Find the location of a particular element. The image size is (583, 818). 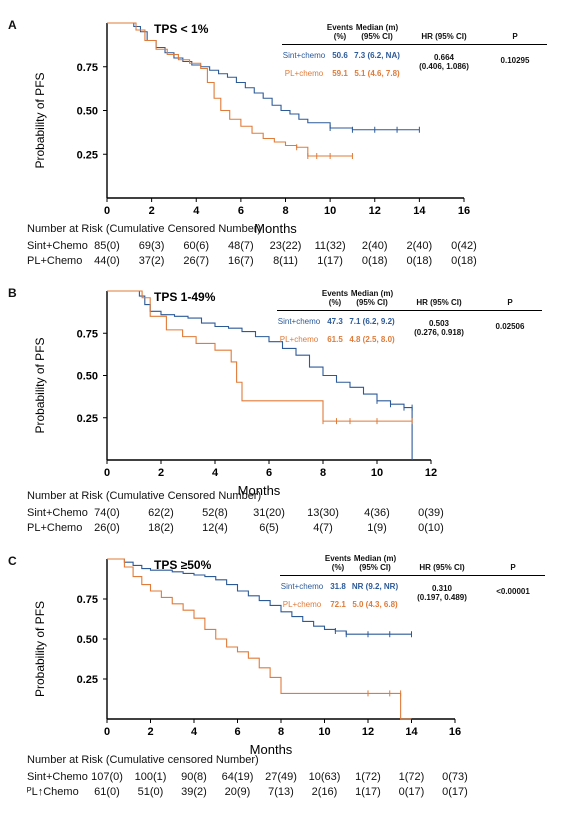

risk-cell: 37(2) is located at coordinates (151, 261).